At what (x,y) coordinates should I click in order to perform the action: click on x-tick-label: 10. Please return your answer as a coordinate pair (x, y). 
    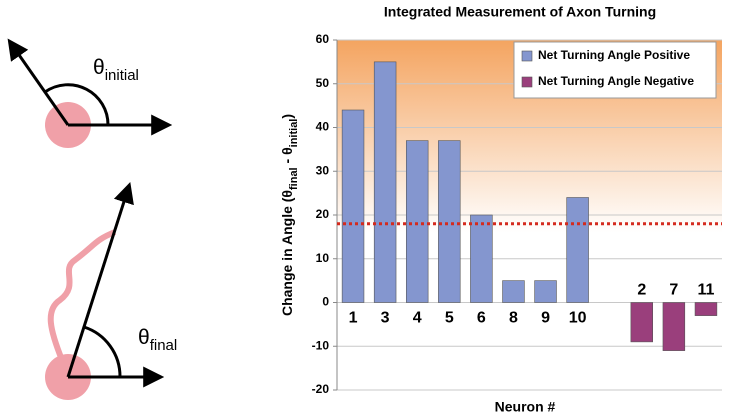
    Looking at the image, I should click on (578, 318).